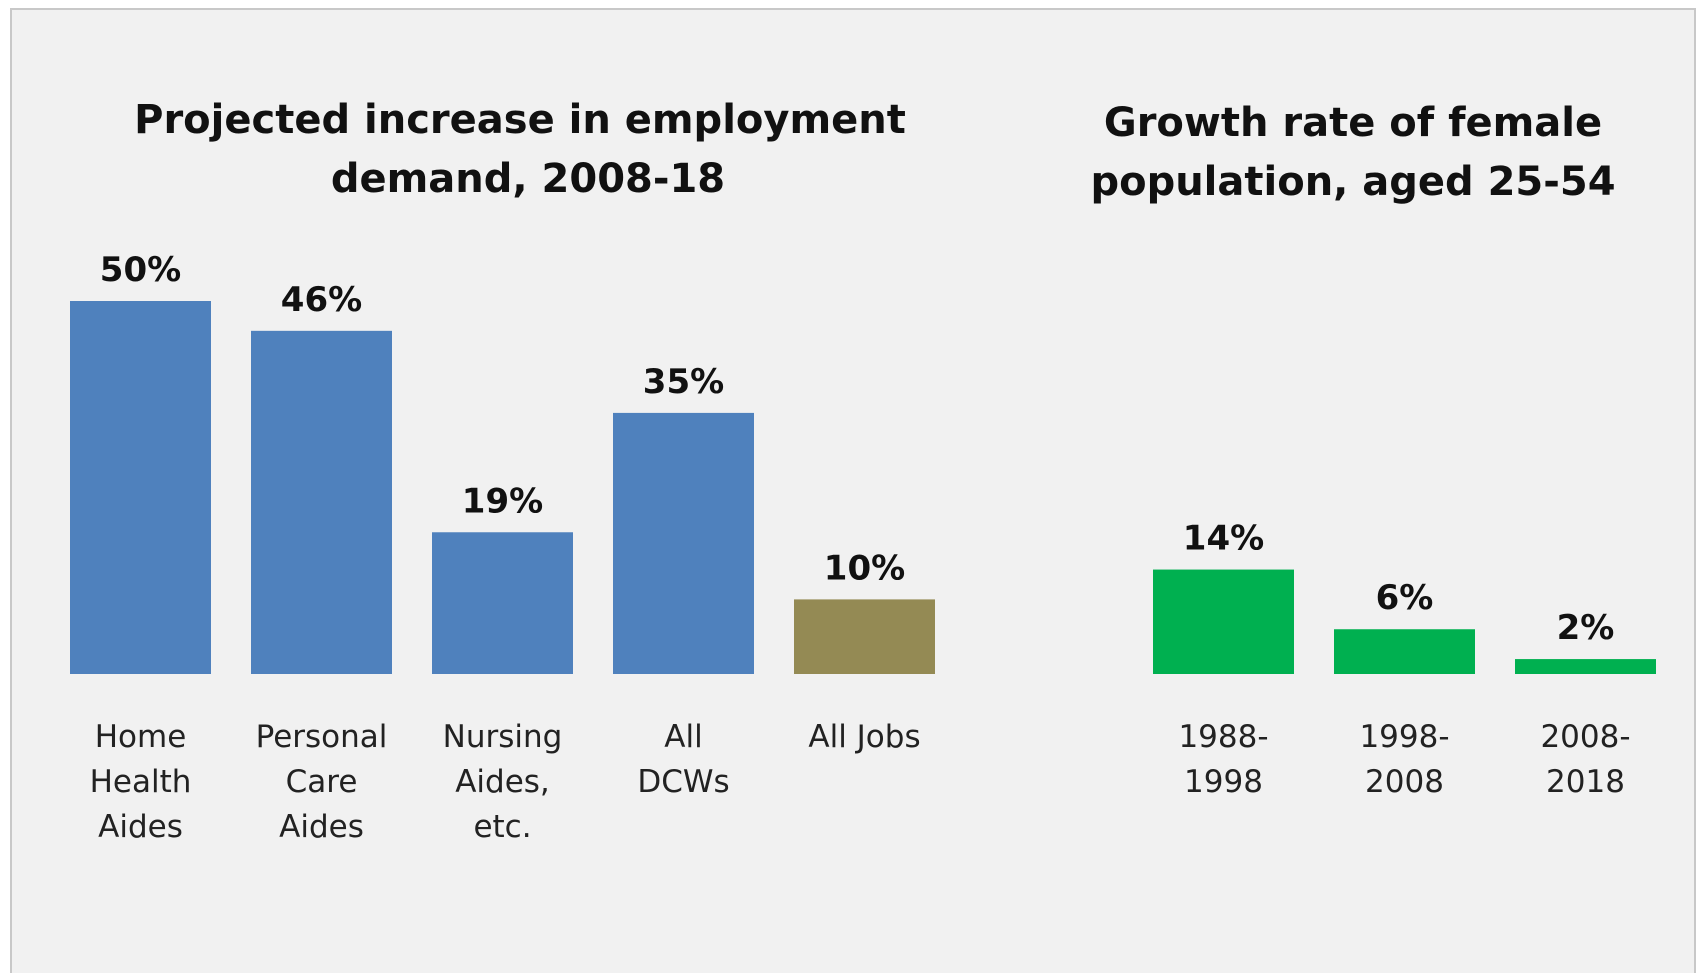  I want to click on left-bars-category-label-0-line-0: Home, so click(141, 737).